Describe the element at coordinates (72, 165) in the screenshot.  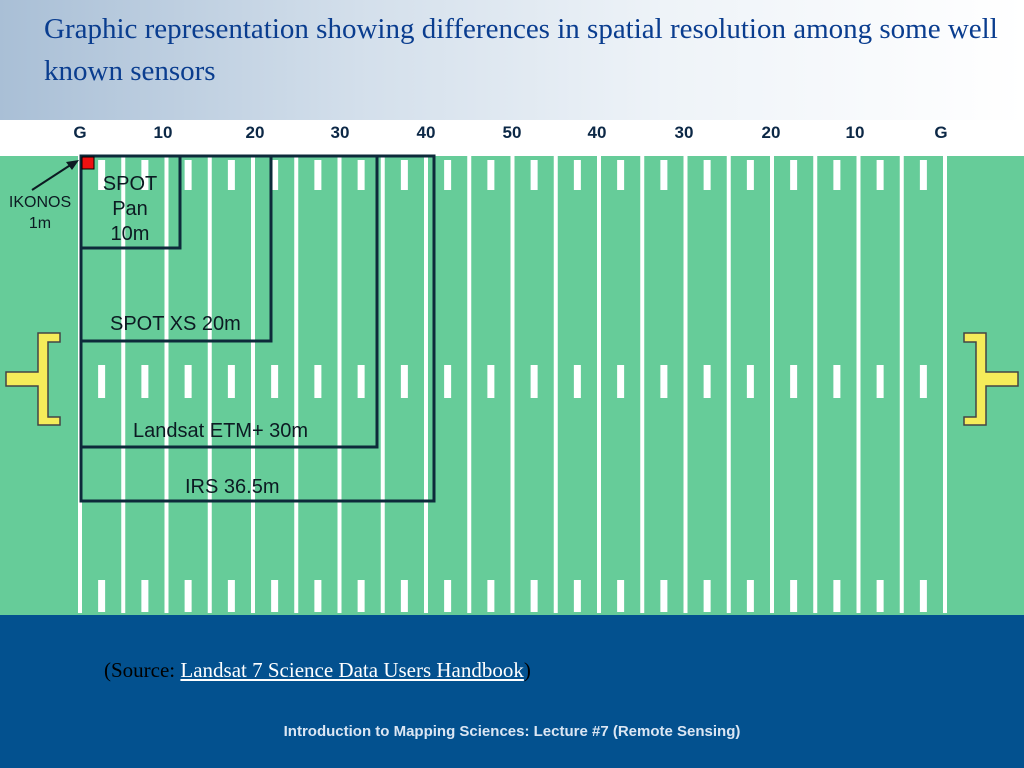
I see `ikonos-arrow-head` at that location.